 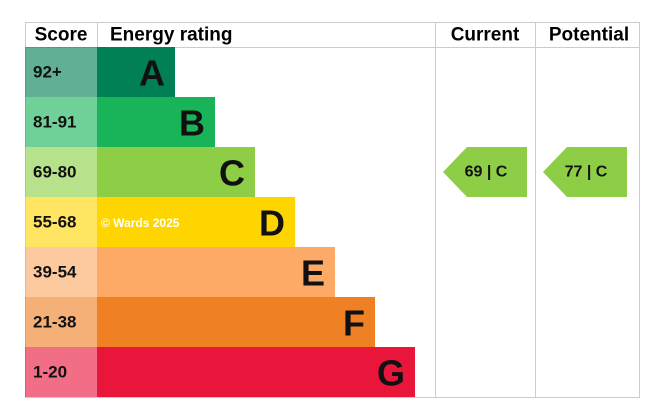 What do you see at coordinates (55, 272) in the screenshot?
I see `score-label: 39-54` at bounding box center [55, 272].